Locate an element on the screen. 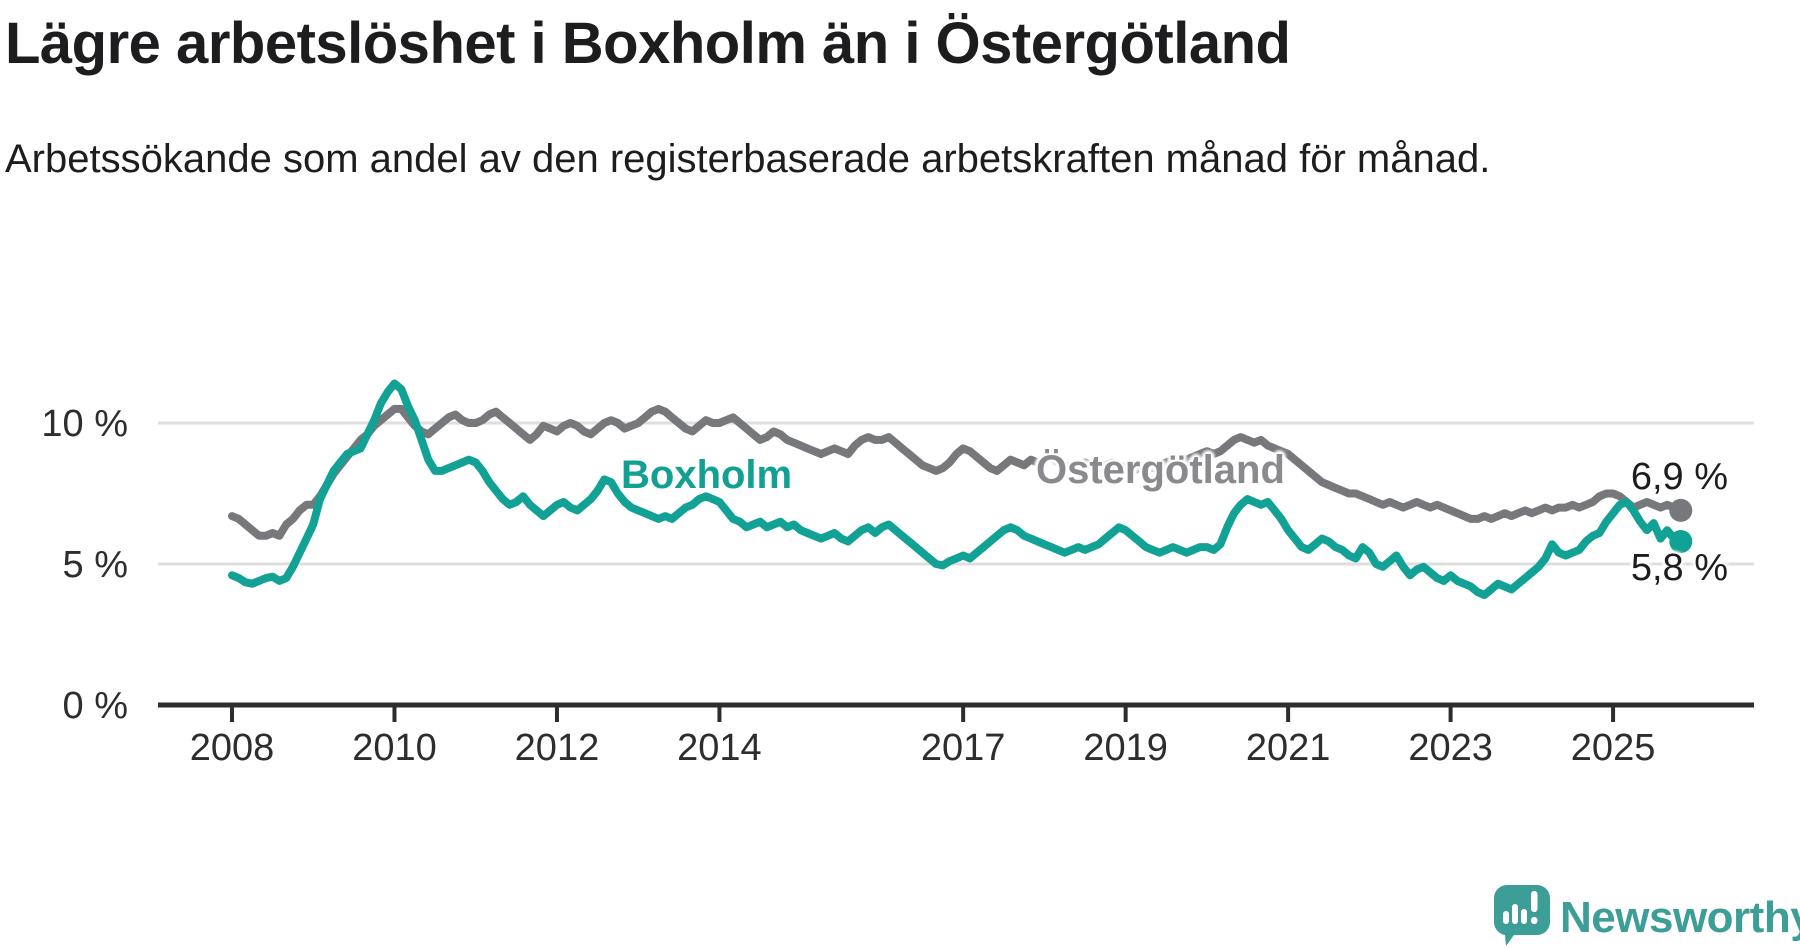 This screenshot has width=1800, height=948. exclamation-bar is located at coordinates (1534, 901).